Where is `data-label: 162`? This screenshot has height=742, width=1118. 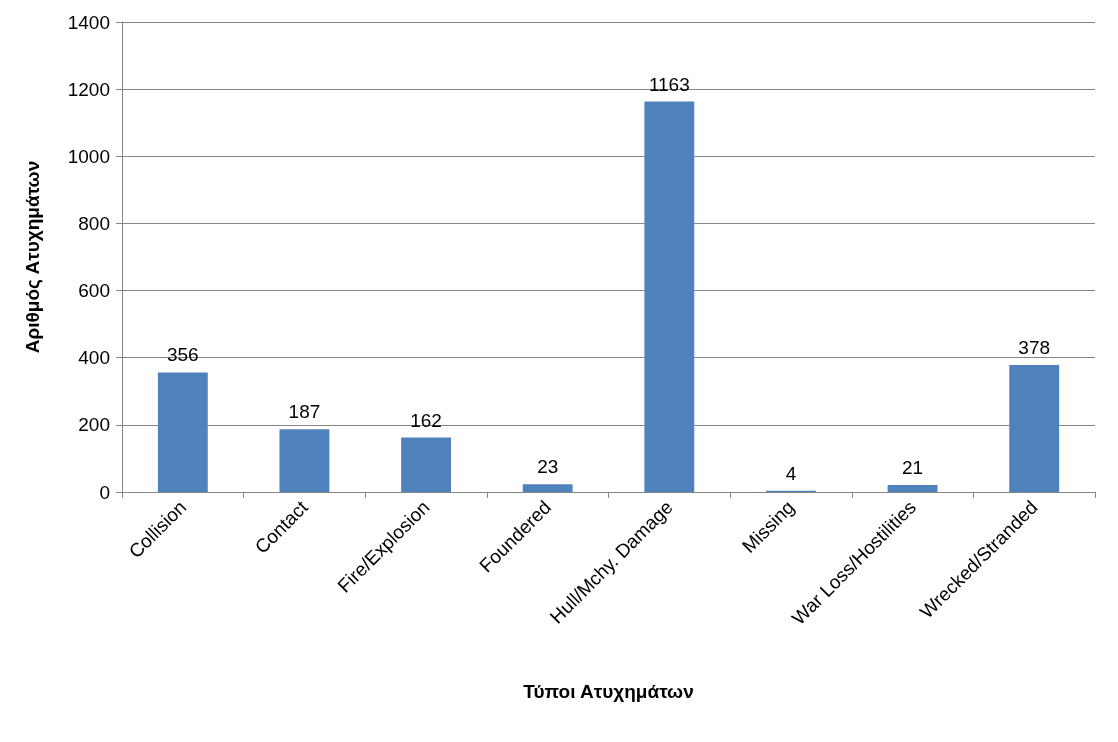
data-label: 162 is located at coordinates (426, 420).